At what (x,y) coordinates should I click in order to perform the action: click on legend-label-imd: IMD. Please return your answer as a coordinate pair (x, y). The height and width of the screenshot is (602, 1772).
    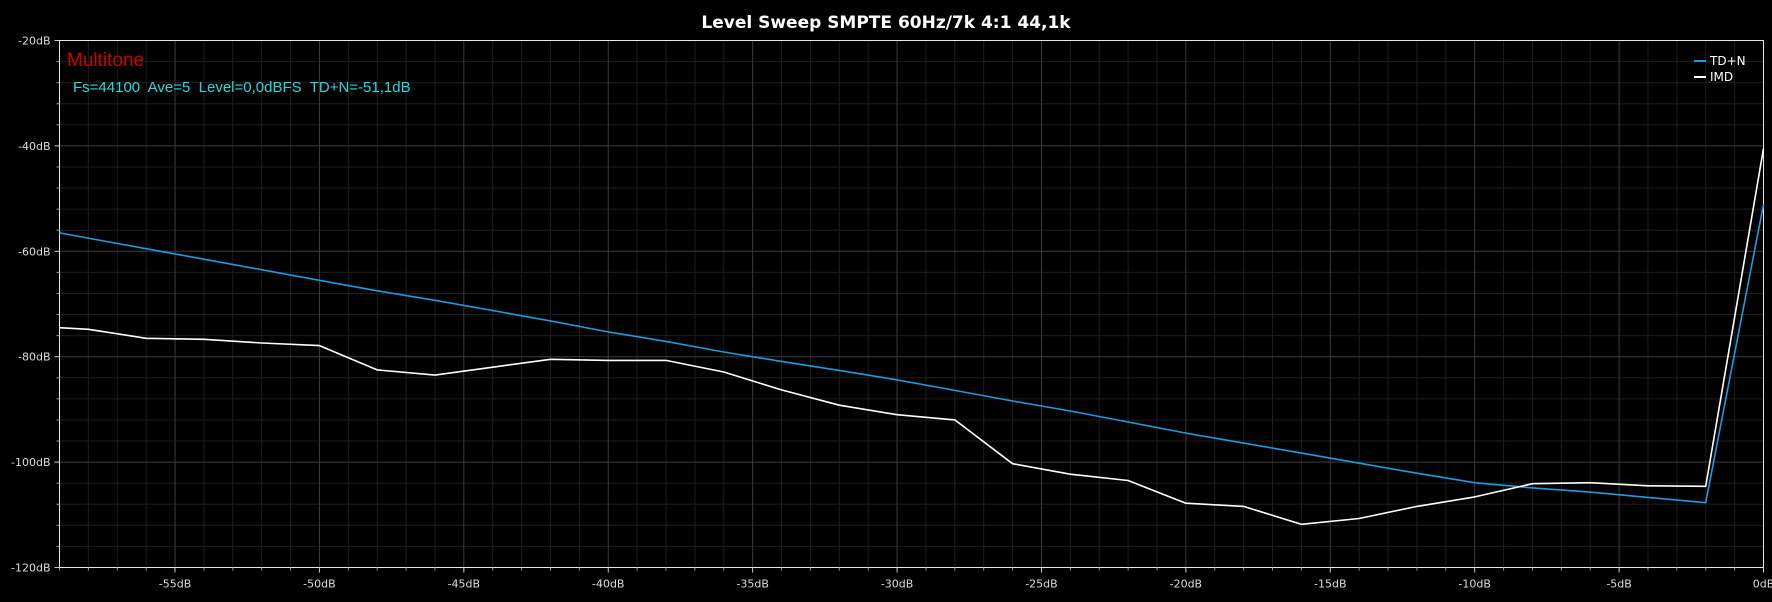
    Looking at the image, I should click on (1721, 77).